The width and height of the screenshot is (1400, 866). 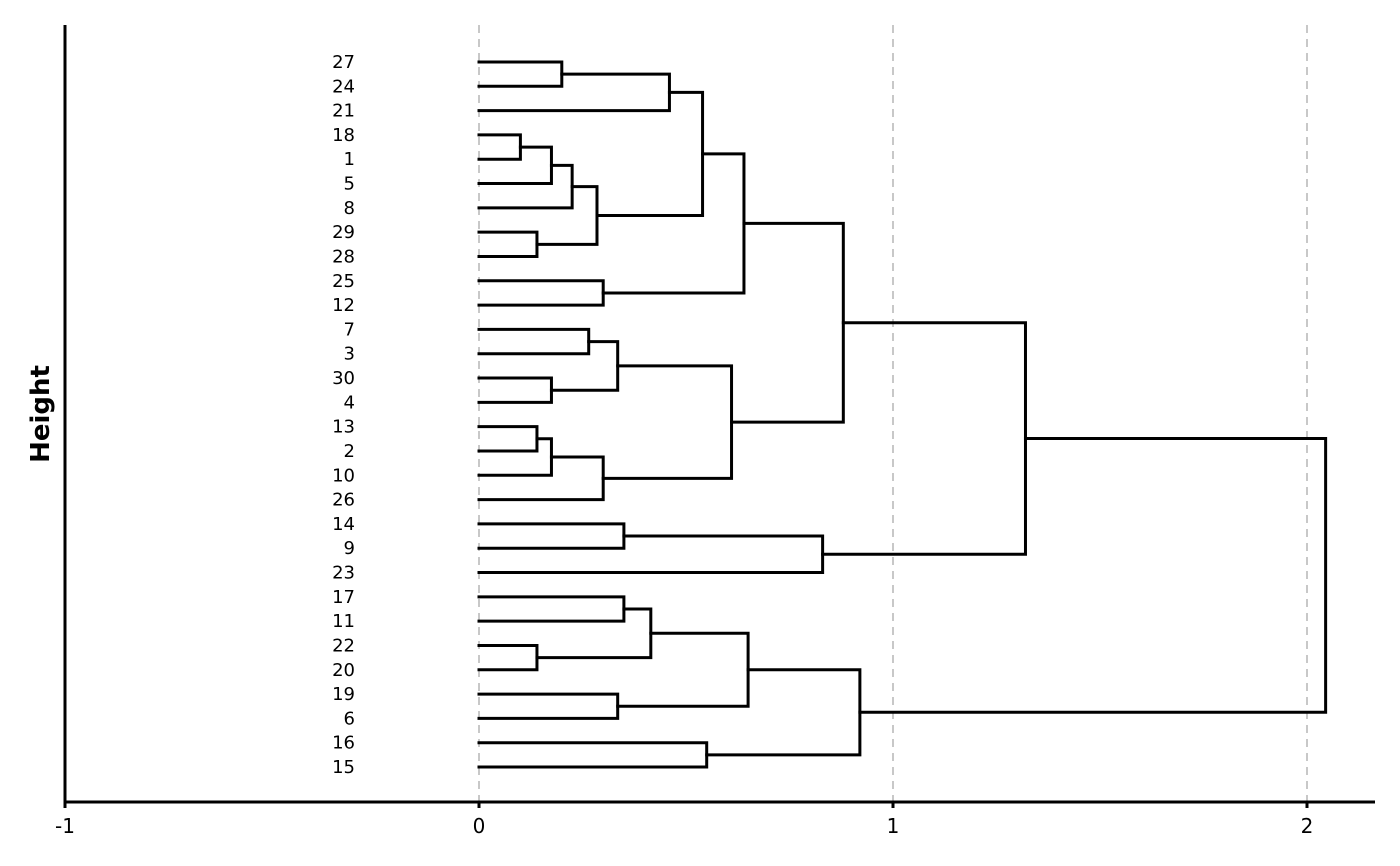 I want to click on leaf-label: 15, so click(x=343, y=767).